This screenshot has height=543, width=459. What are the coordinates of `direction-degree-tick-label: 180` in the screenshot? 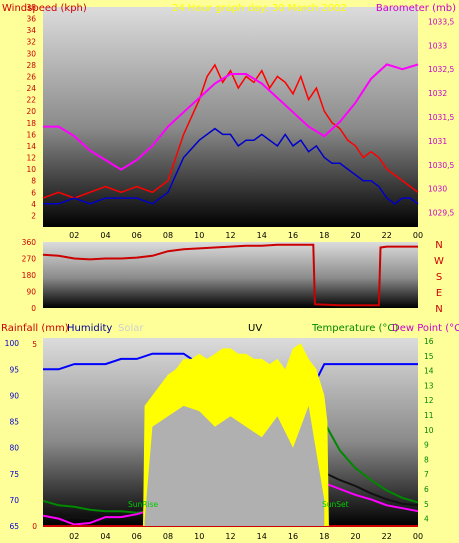 It's located at (29, 275).